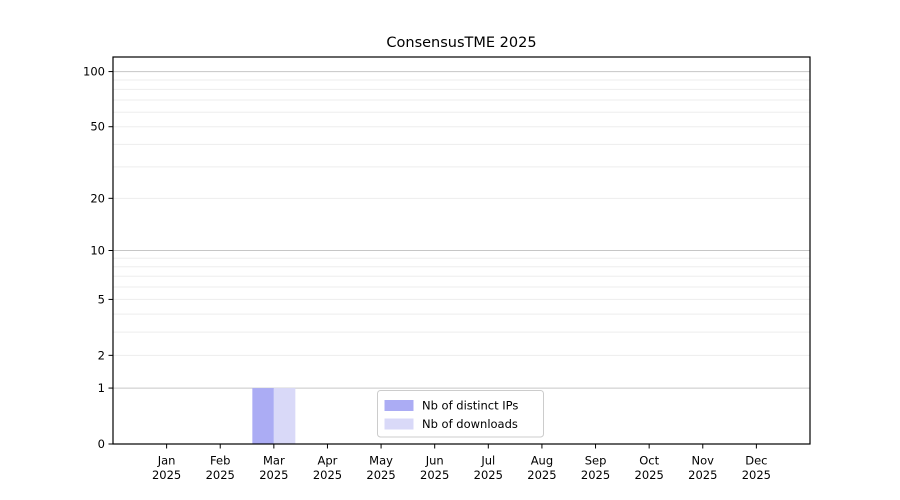  I want to click on x-tick-label-sep: Sep, so click(596, 461).